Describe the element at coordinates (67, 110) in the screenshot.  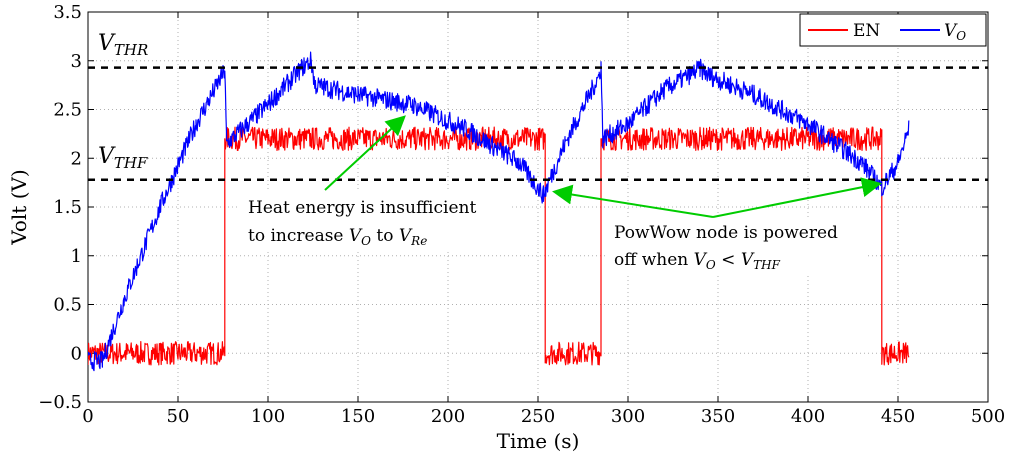
I see `y-tick-label-6: 2.5` at that location.